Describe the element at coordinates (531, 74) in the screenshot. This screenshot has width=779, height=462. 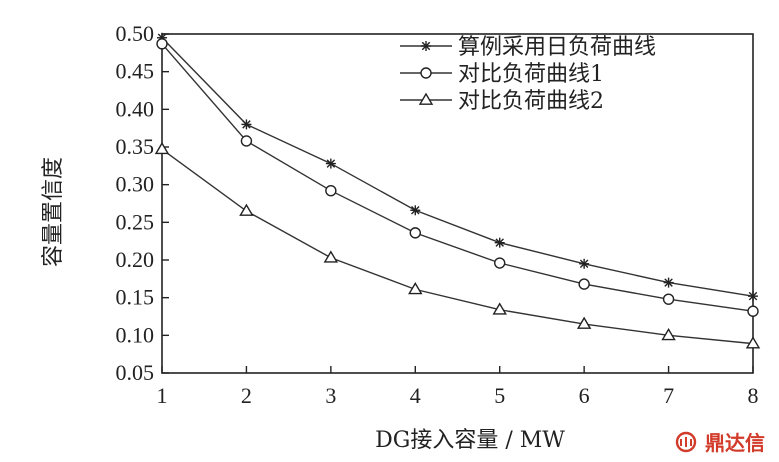
I see `legend-label: 对比负荷曲线1` at that location.